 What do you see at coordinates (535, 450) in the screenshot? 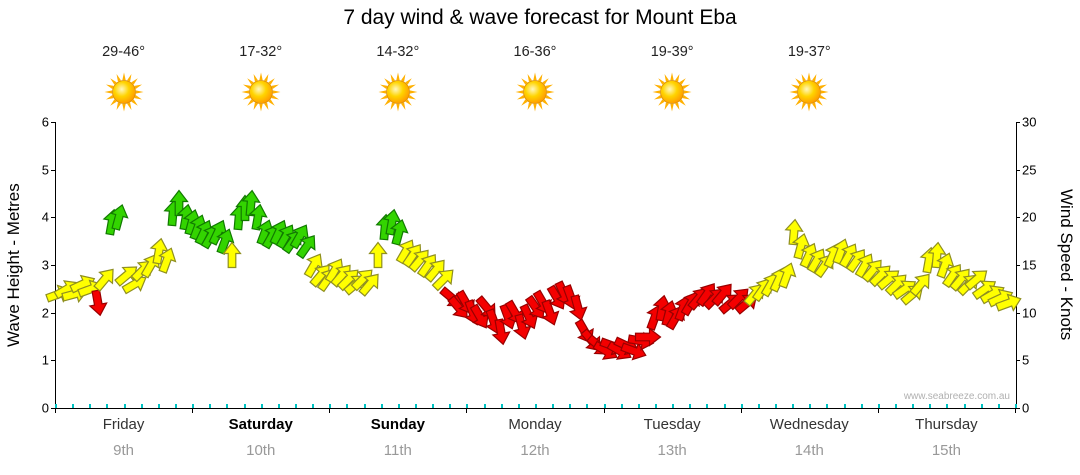
I see `date-label: 12th` at bounding box center [535, 450].